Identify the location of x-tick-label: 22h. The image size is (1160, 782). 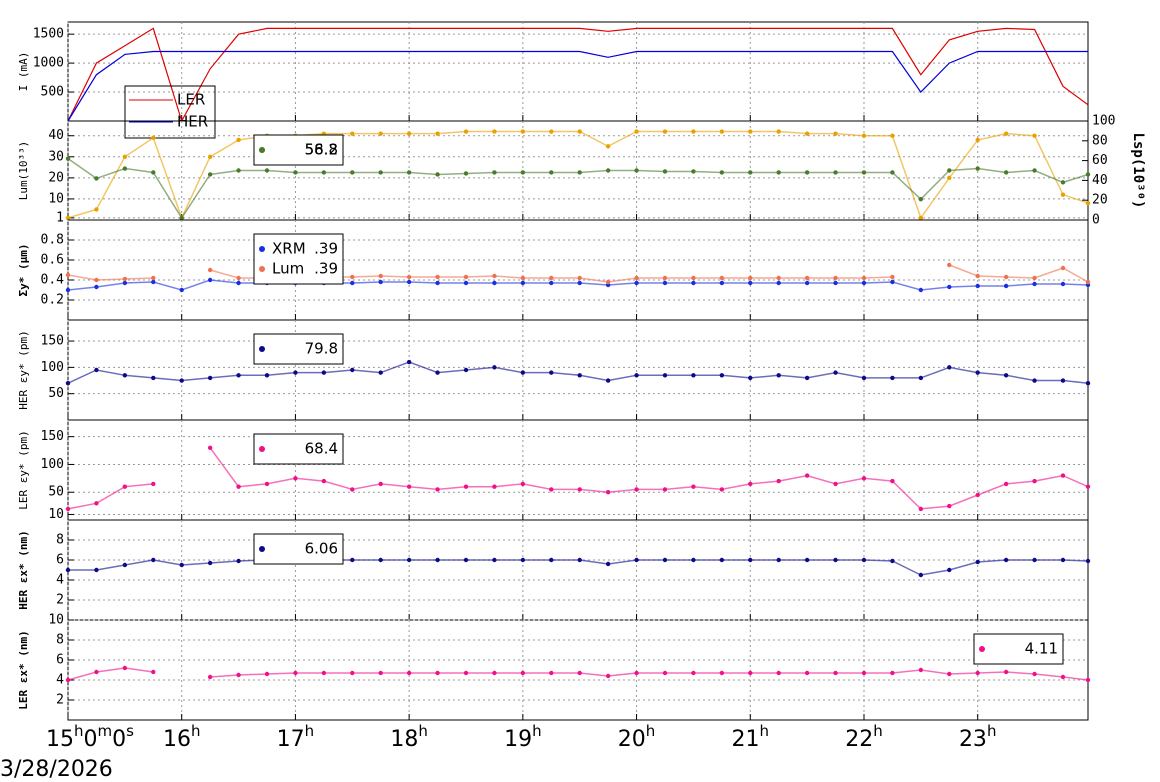
(864, 737).